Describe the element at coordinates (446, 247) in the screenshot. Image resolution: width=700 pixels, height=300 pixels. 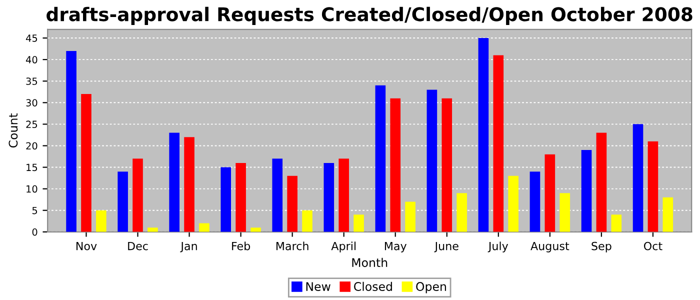
I see `x-tick-label: June` at that location.